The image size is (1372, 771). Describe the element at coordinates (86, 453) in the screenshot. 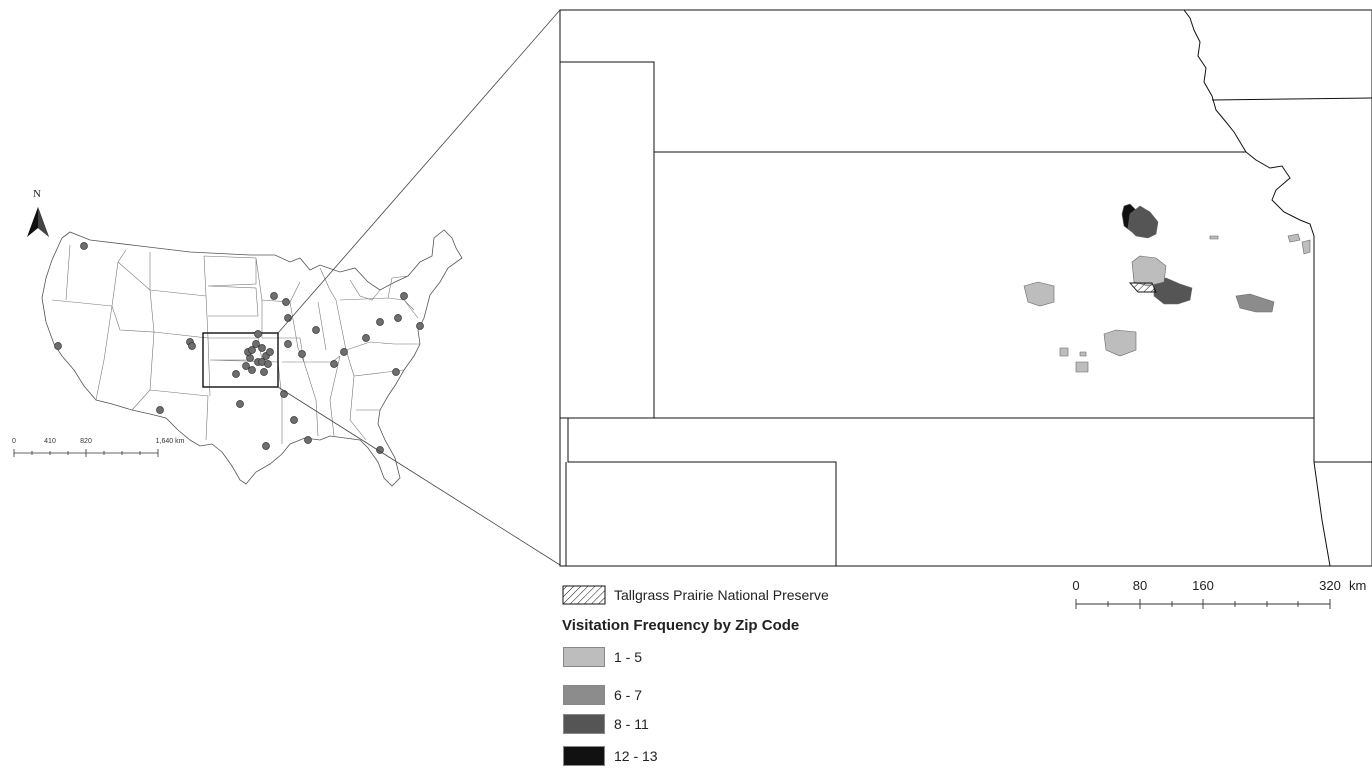

I see `overview-scale-bar` at that location.